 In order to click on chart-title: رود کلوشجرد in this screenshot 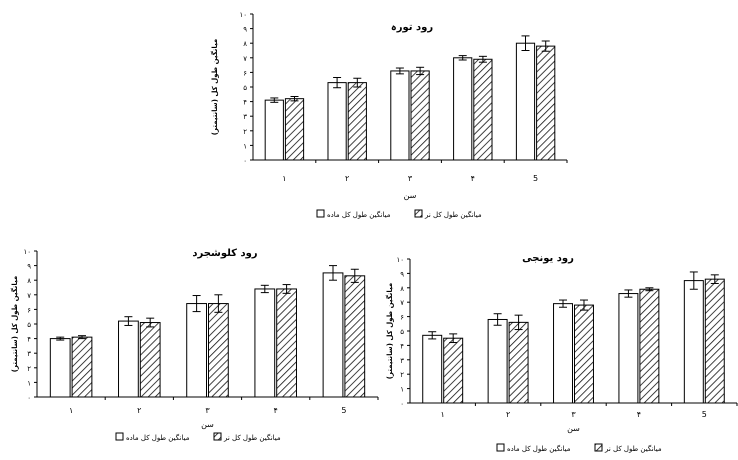, I will do `click(224, 253)`.